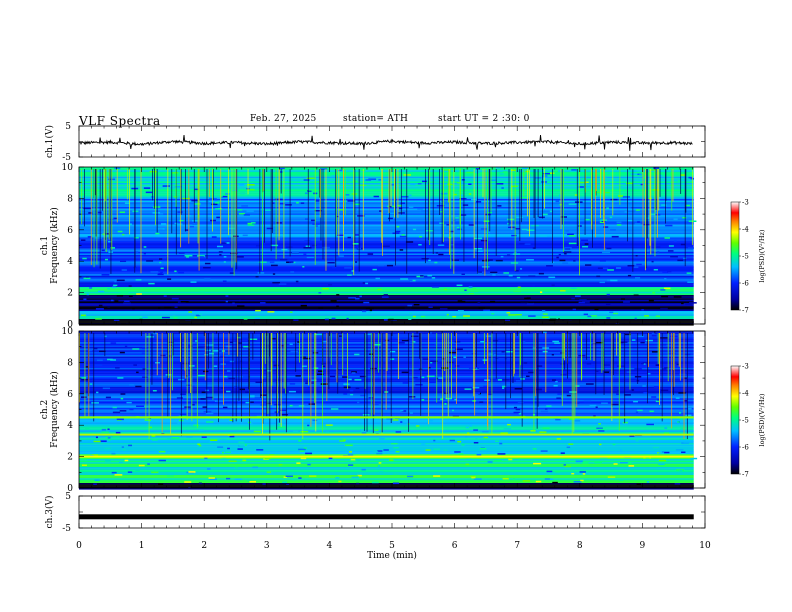 The height and width of the screenshot is (612, 792). Describe the element at coordinates (735, 420) in the screenshot. I see `colorbar-scale` at that location.